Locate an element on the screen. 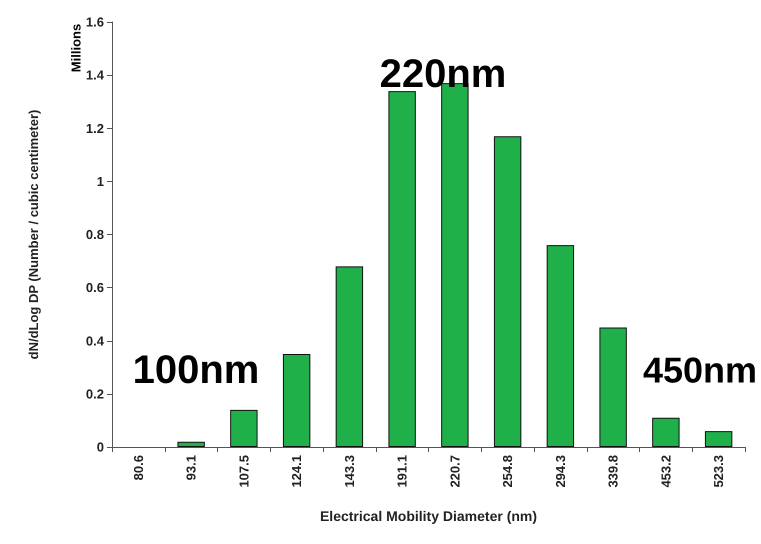 The width and height of the screenshot is (761, 544). y-tick-label: 1.2 is located at coordinates (95, 128).